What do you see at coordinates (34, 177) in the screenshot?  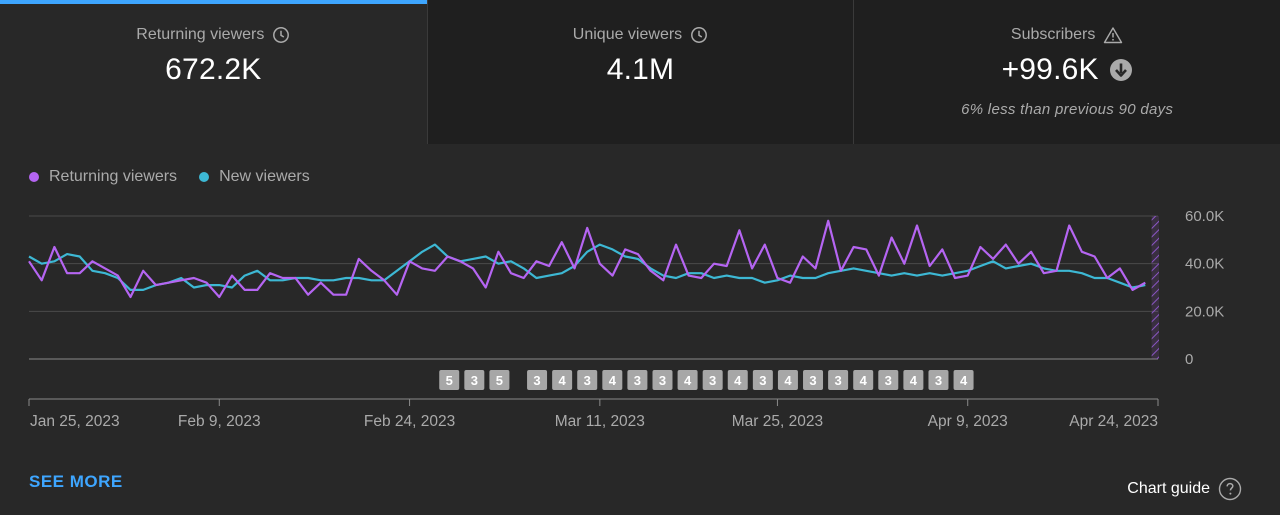 I see `legend-dot-returning` at bounding box center [34, 177].